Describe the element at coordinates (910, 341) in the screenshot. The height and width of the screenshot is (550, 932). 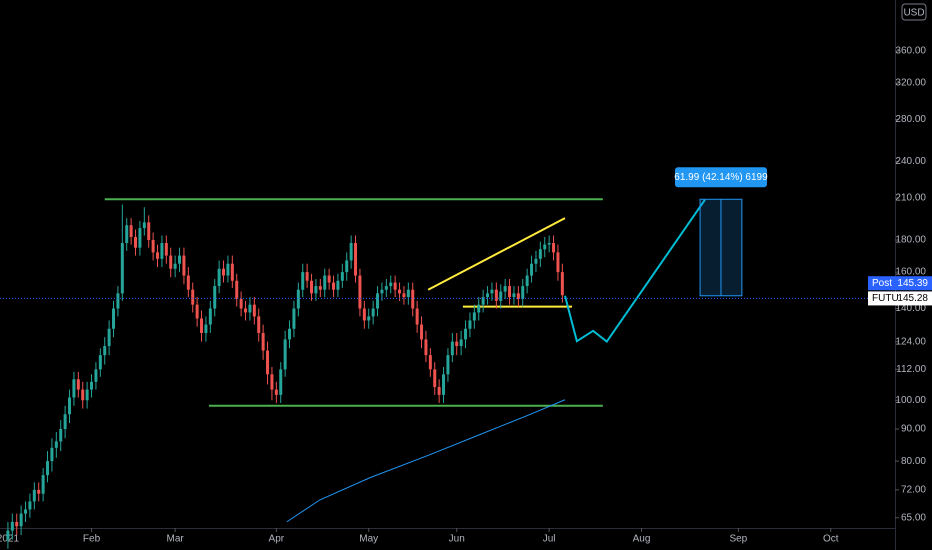
I see `y-tick-label: 124.00` at that location.